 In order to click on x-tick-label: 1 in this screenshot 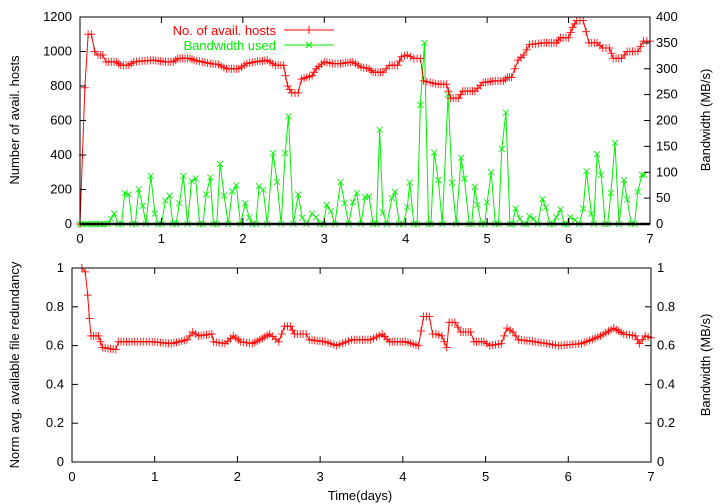, I will do `click(154, 476)`.